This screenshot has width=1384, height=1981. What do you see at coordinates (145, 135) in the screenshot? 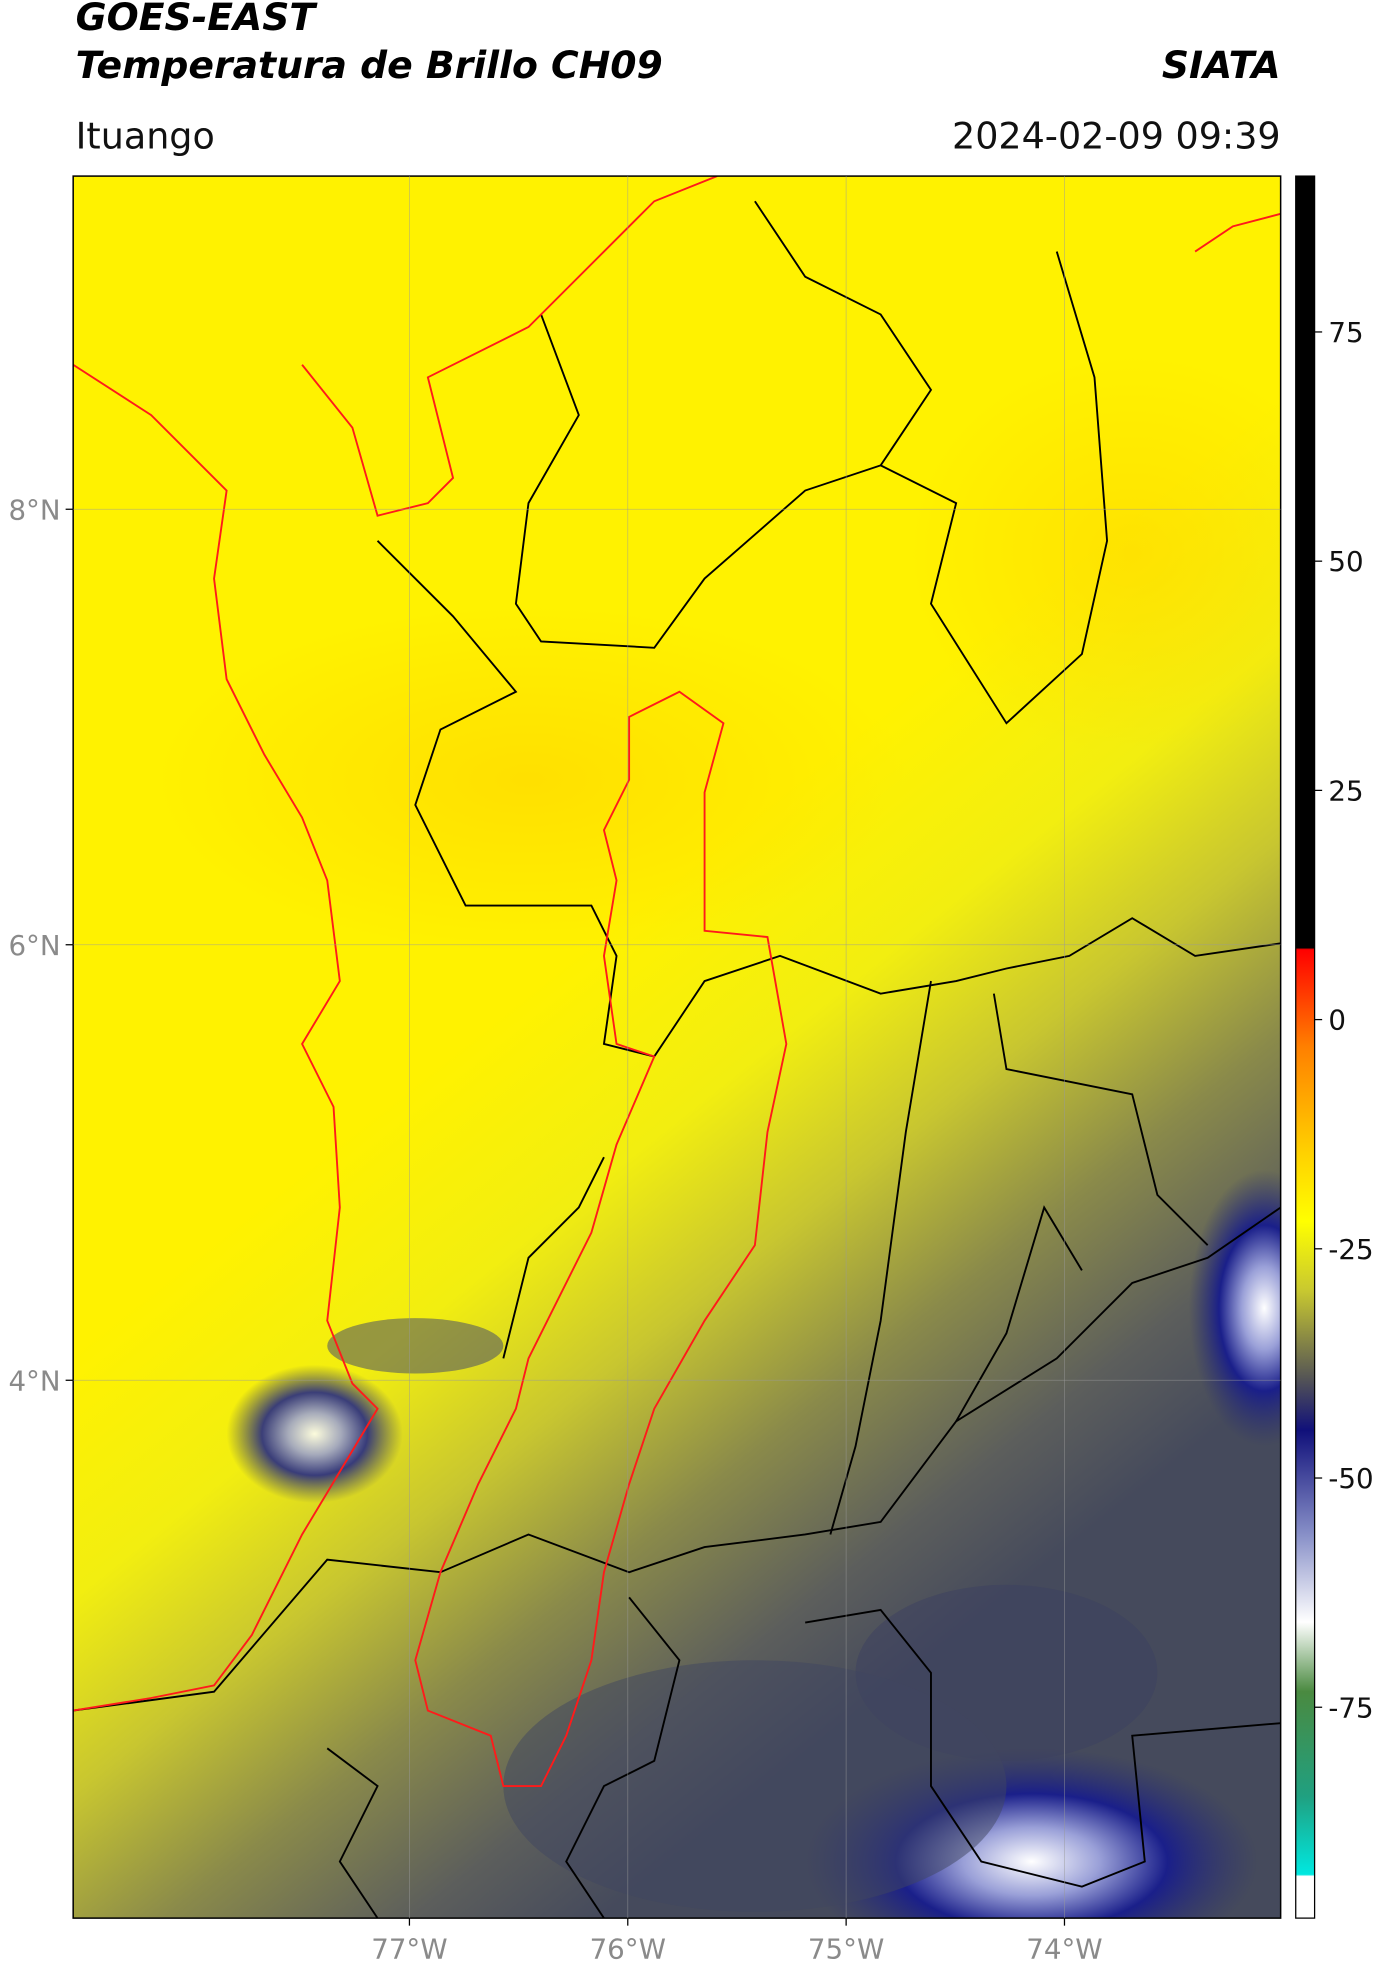
I see `location: Ituango` at bounding box center [145, 135].